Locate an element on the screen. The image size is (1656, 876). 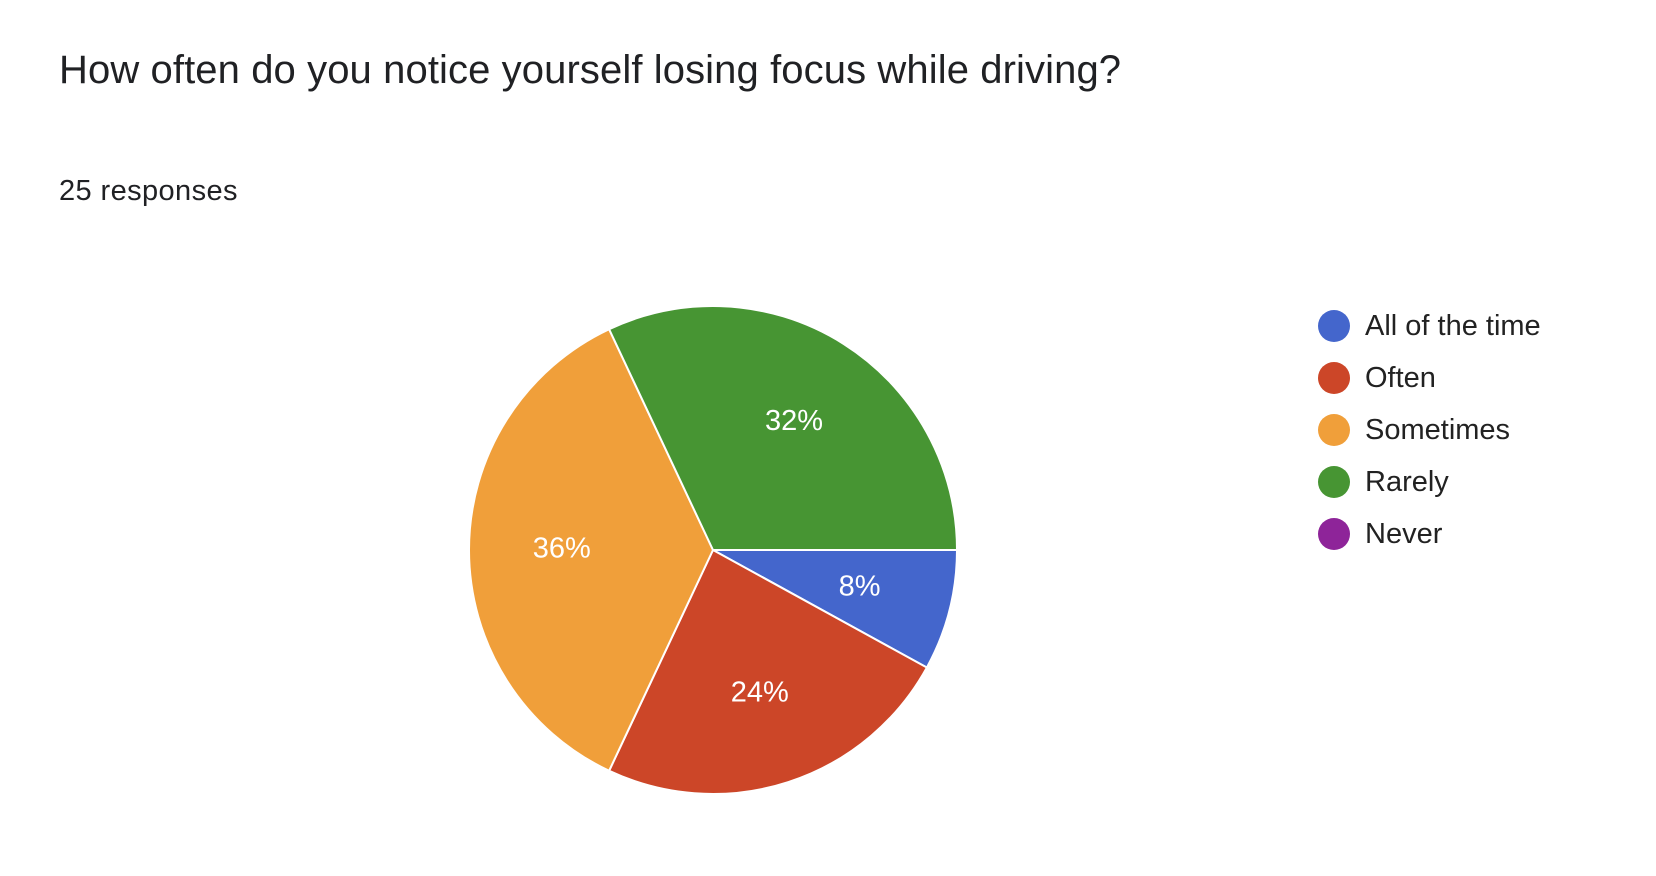
legend: All of the time Often Sometimes Rarely Never is located at coordinates (1429, 430).